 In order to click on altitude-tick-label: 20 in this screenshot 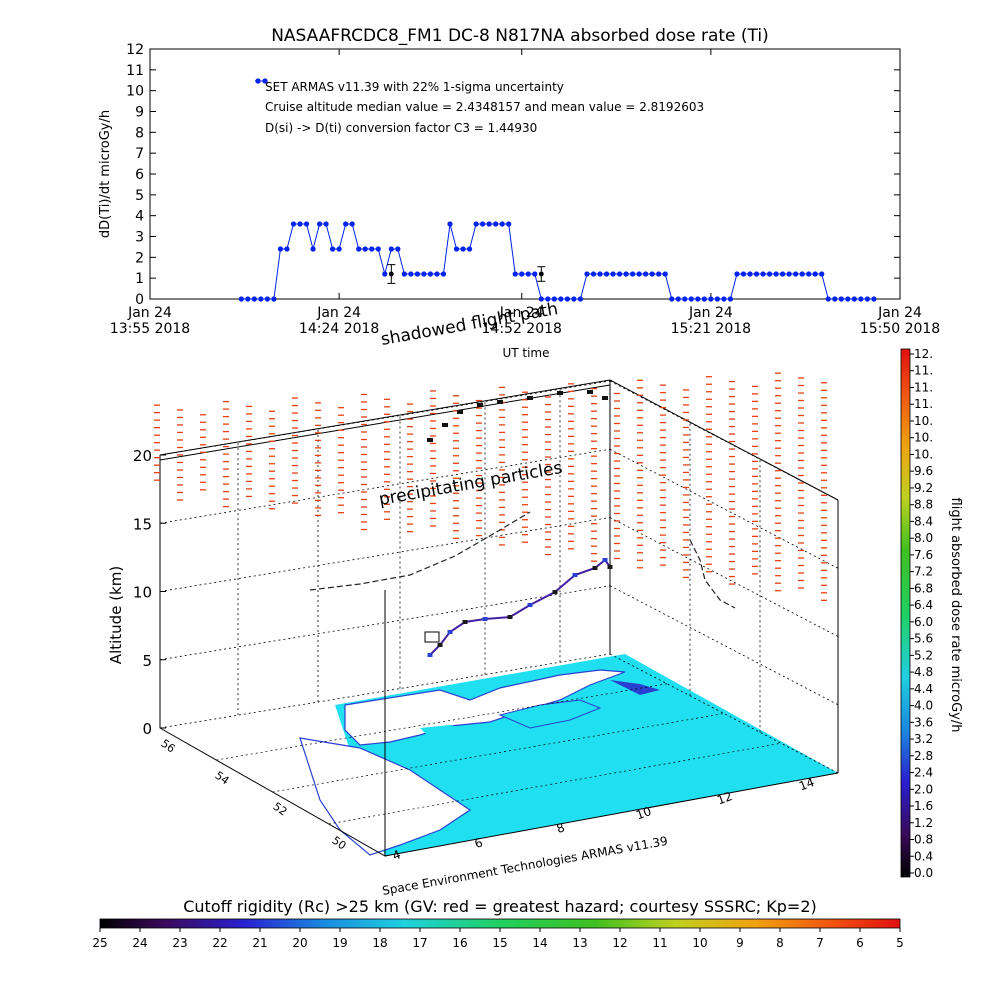, I will do `click(142, 456)`.